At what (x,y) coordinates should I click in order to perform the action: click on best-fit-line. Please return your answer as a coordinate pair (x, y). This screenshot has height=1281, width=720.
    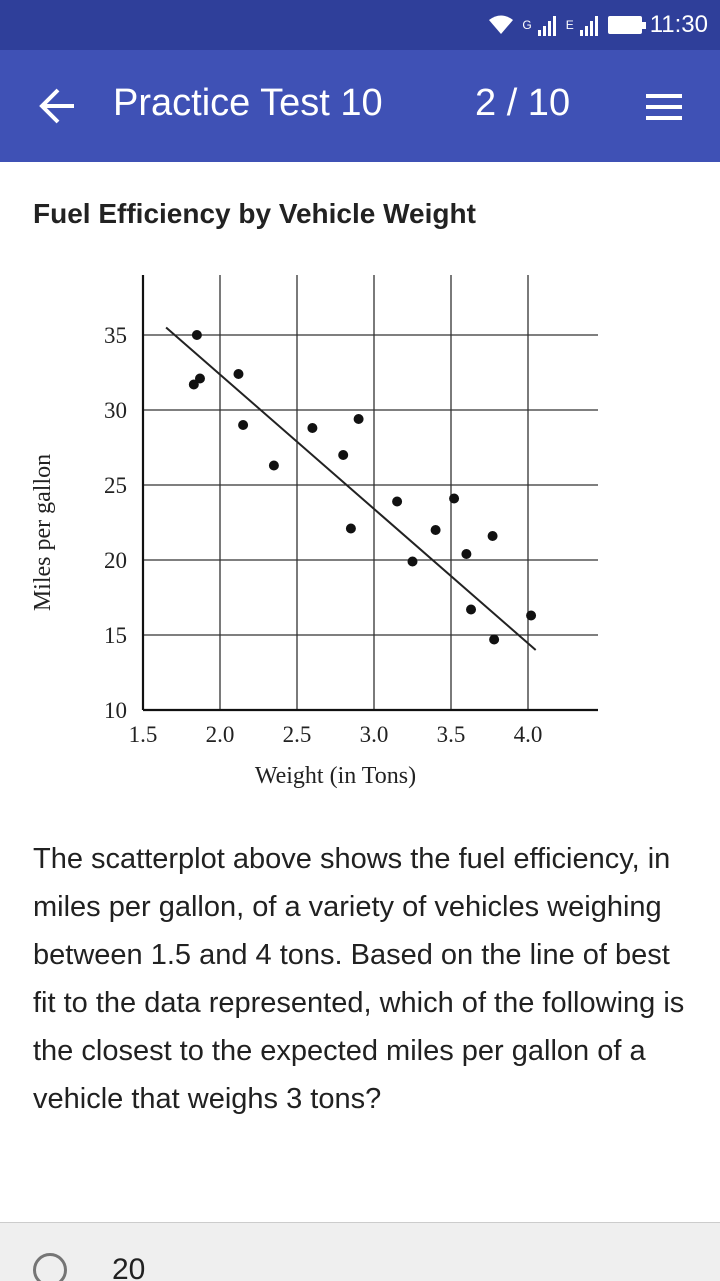
    Looking at the image, I should click on (351, 488).